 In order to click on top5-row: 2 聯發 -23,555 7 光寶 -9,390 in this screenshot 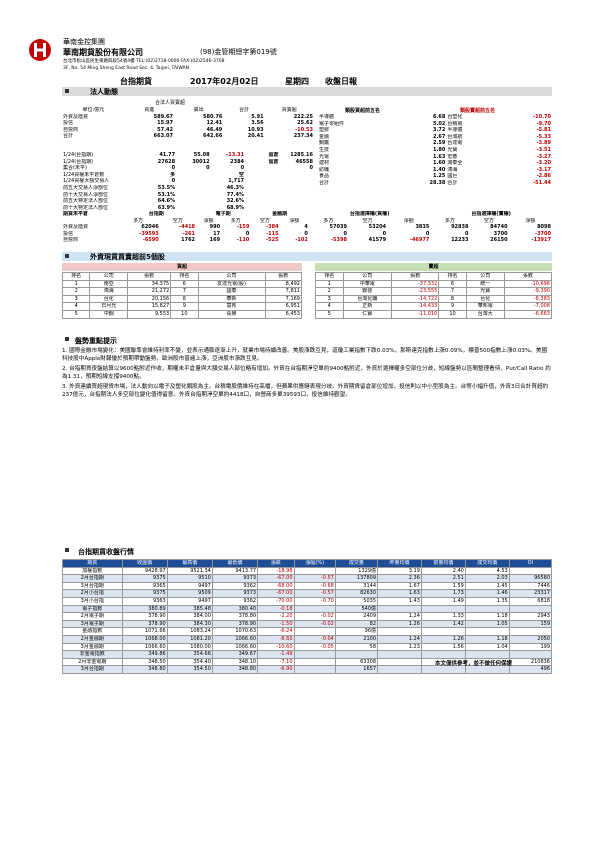, I will do `click(434, 291)`.